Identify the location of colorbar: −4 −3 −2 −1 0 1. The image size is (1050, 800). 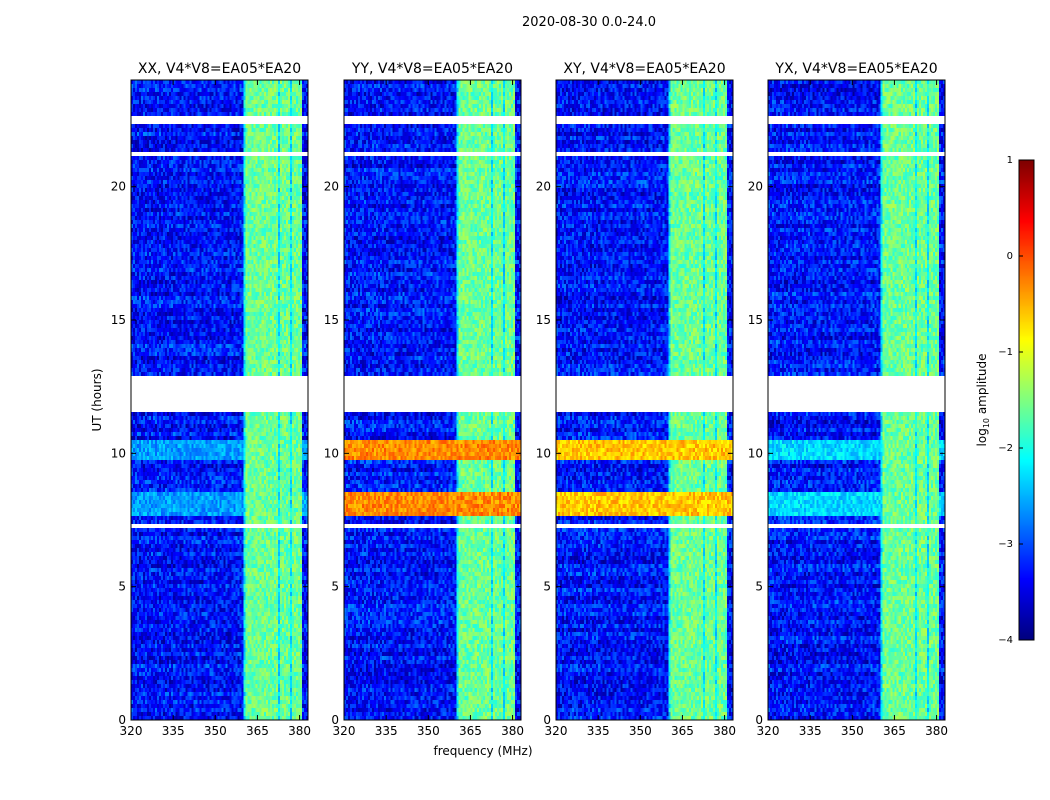
(1016, 400).